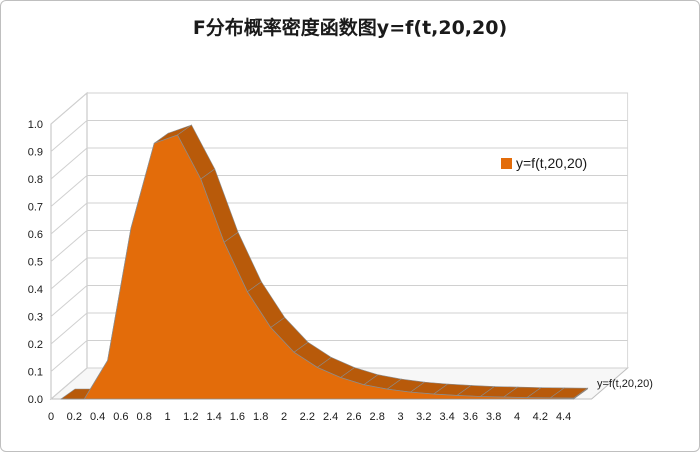 This screenshot has height=452, width=700. What do you see at coordinates (74, 417) in the screenshot?
I see `x-tick-label: 0.2` at bounding box center [74, 417].